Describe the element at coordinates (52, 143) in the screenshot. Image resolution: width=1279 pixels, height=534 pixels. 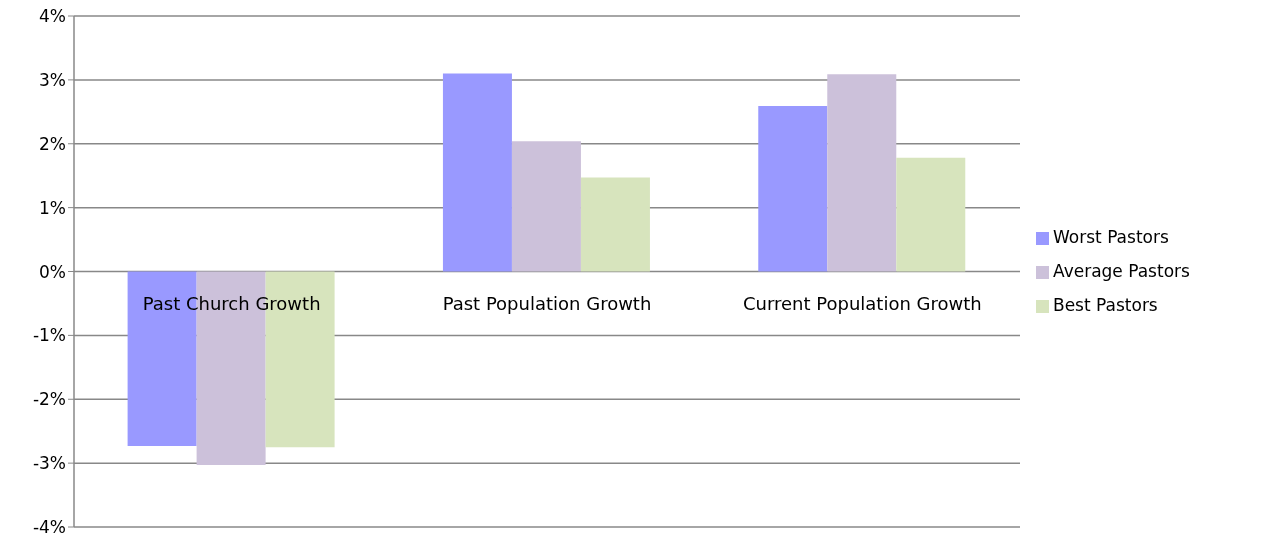
I see `y-tick-label: 2%` at that location.